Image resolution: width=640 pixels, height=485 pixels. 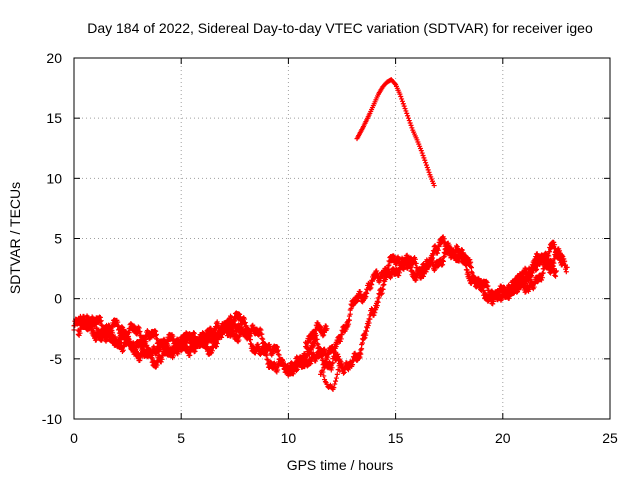 I want to click on y-tick-label: 15, so click(x=54, y=118).